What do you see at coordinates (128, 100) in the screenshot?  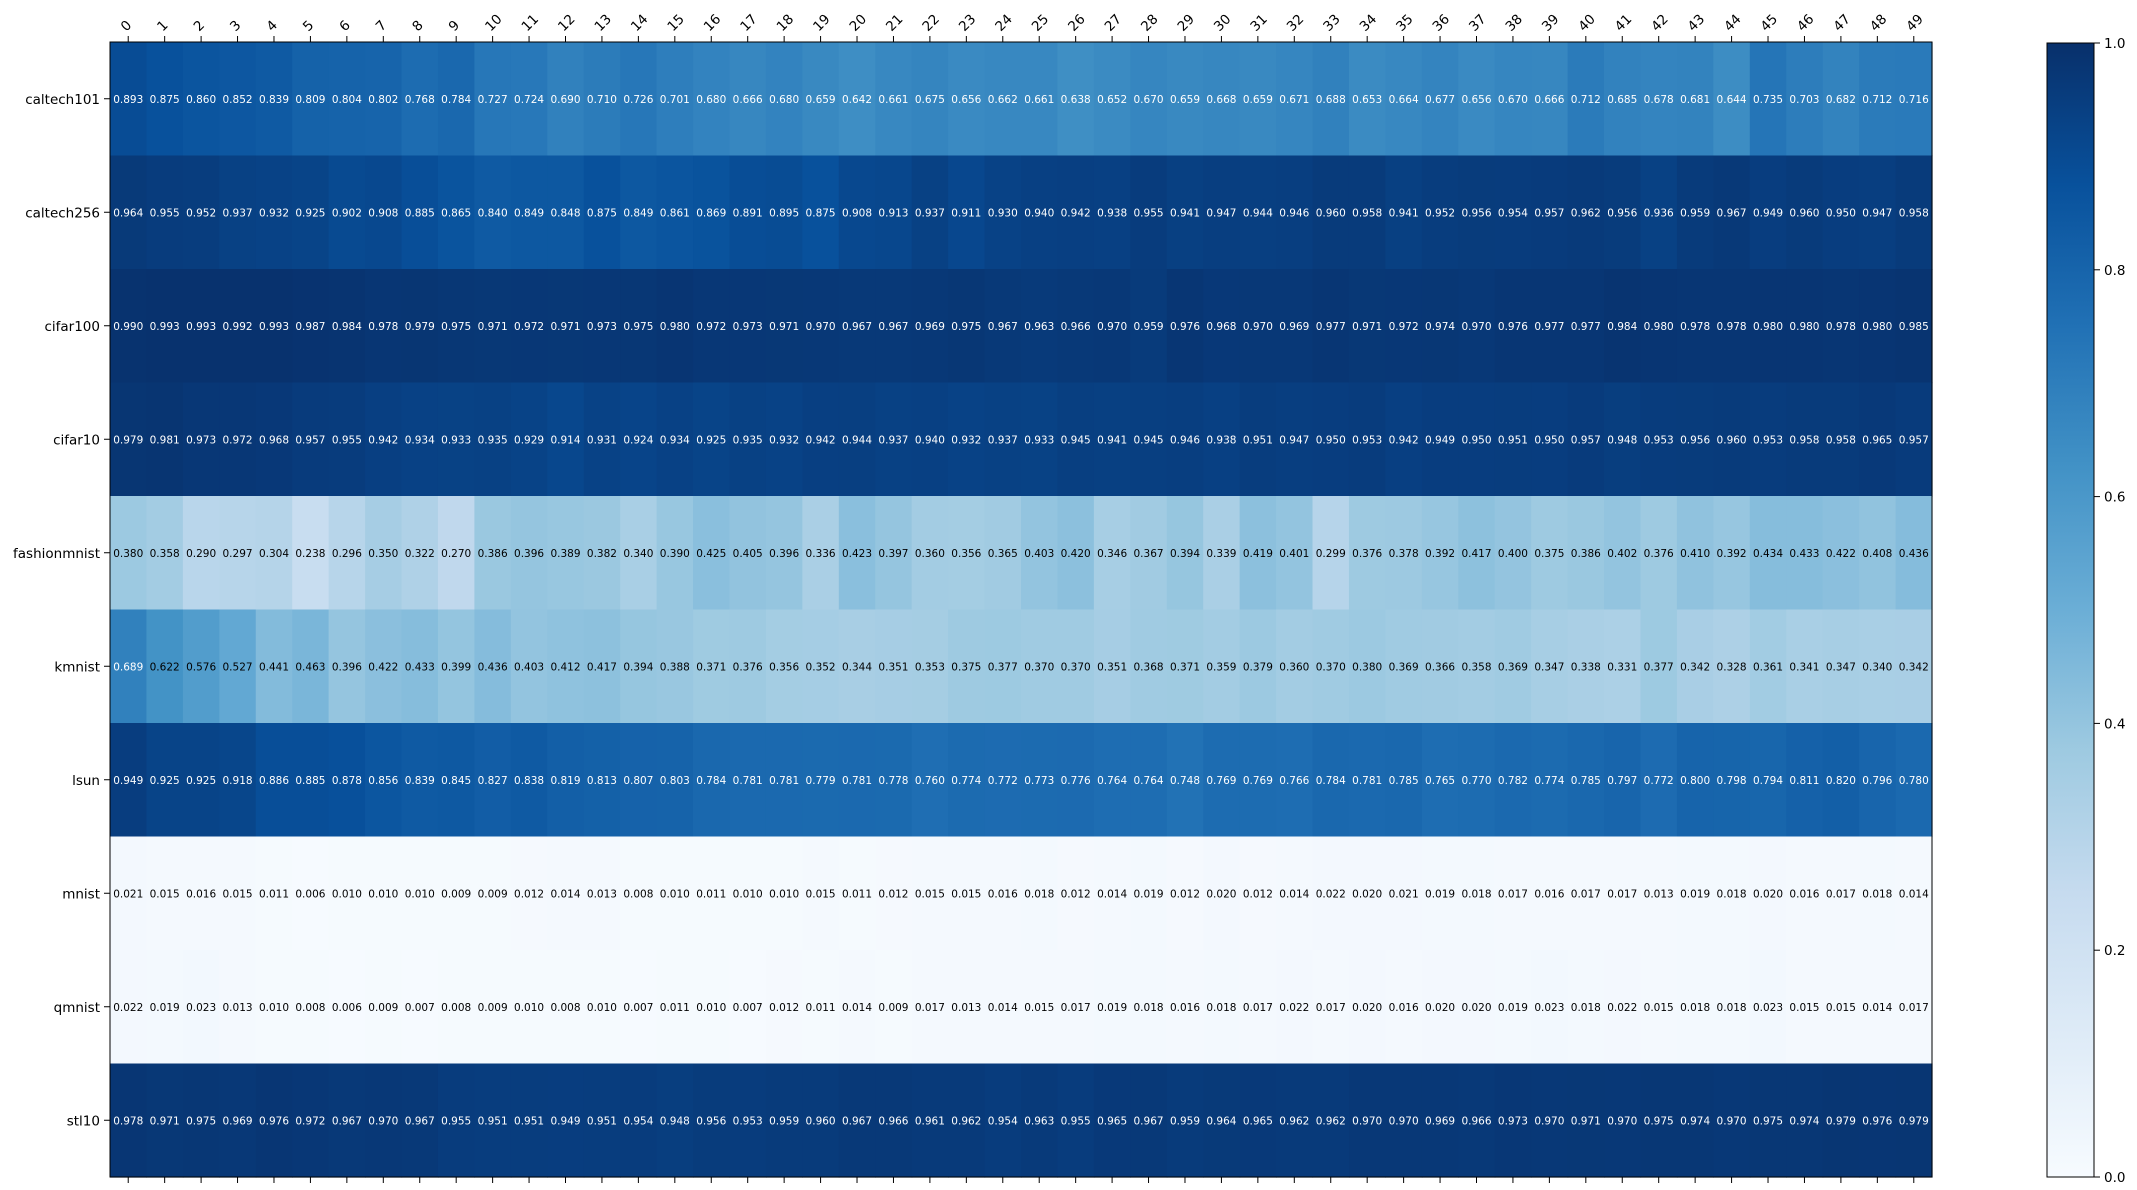 I see `cell-value-label: 0.893` at bounding box center [128, 100].